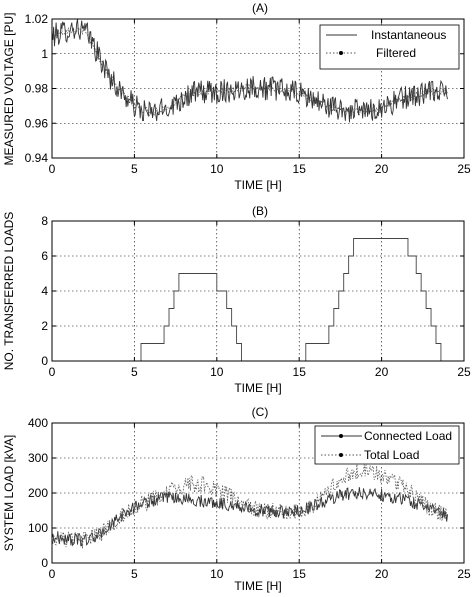 The image size is (474, 597). I want to click on legend-marker-connected-load, so click(341, 436).